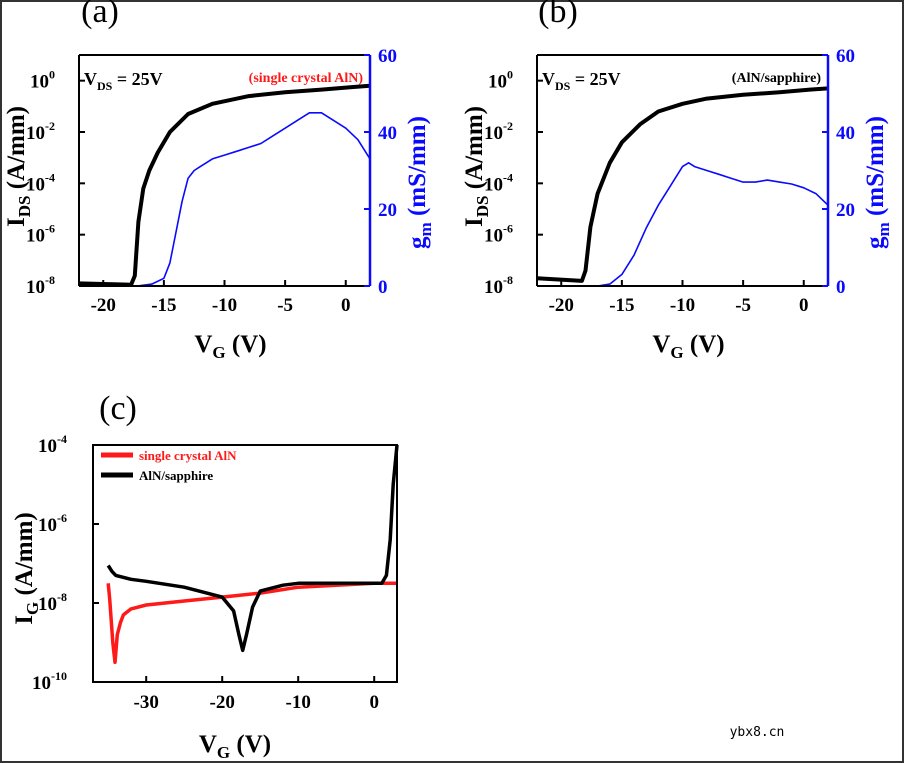 This screenshot has height=763, width=904. What do you see at coordinates (251, 623) in the screenshot?
I see `series-single-crystal-aln-line` at bounding box center [251, 623].